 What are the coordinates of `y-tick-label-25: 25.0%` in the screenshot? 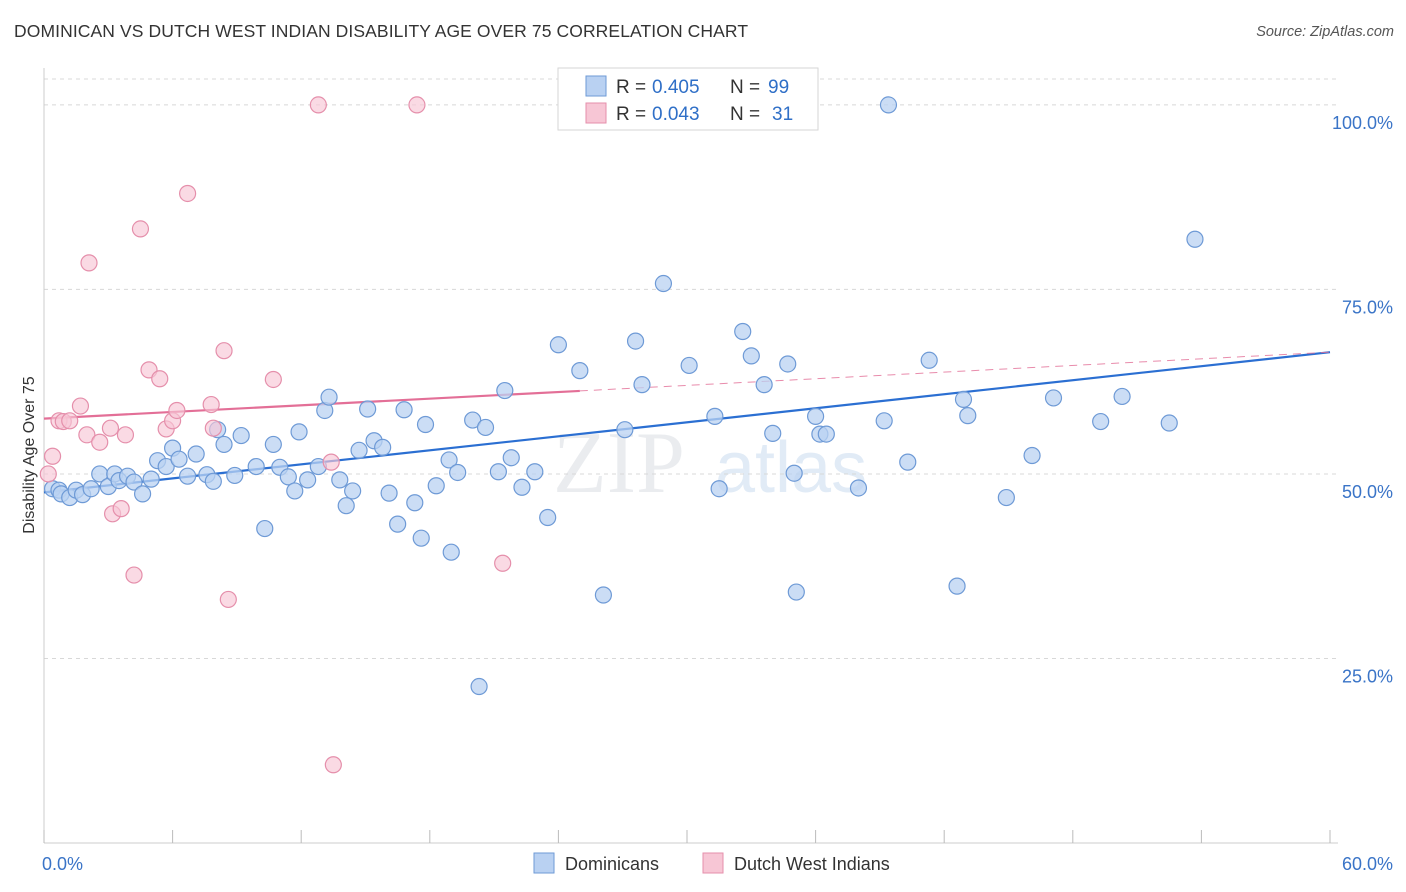 It's located at (1367, 676).